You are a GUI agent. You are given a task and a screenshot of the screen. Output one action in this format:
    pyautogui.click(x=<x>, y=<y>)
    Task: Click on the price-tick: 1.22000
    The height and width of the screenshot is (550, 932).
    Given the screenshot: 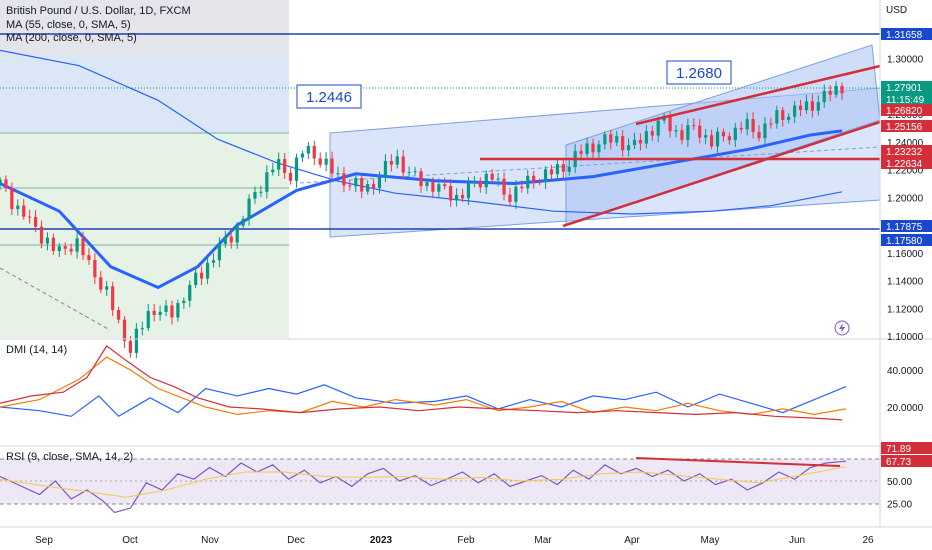 What is the action you would take?
    pyautogui.click(x=905, y=171)
    